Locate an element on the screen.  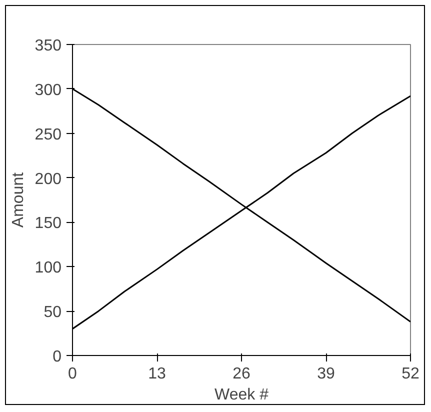
y-axis-title: Amount is located at coordinates (18, 200).